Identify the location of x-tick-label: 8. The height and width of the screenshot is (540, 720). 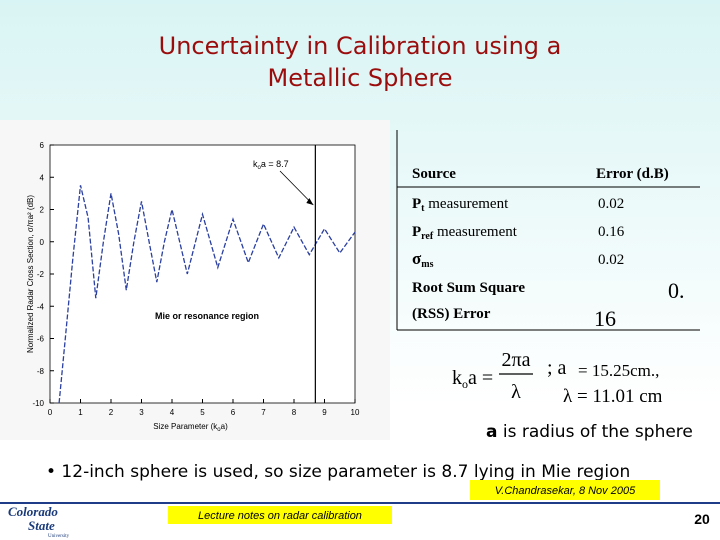
(294, 412).